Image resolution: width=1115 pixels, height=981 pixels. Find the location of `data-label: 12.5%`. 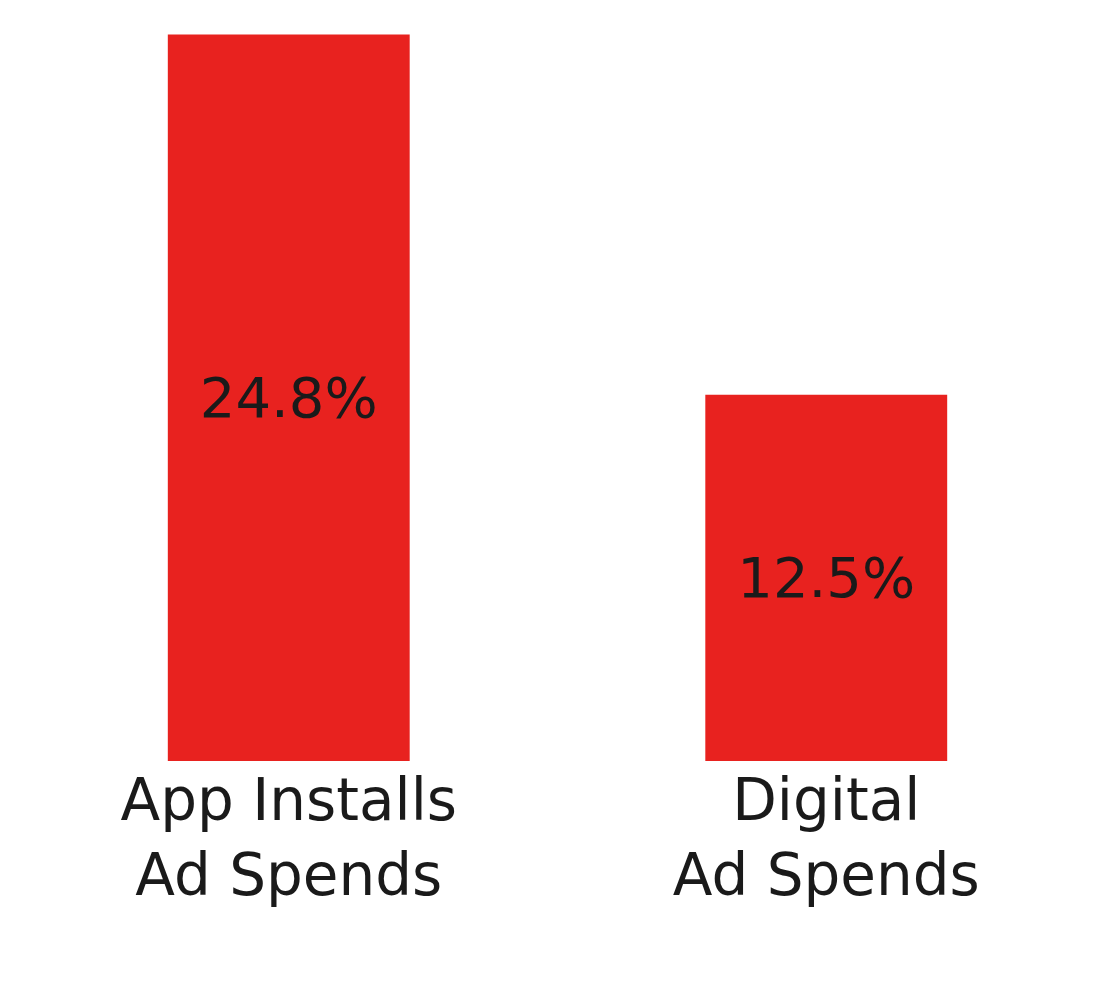

data-label: 12.5% is located at coordinates (826, 578).